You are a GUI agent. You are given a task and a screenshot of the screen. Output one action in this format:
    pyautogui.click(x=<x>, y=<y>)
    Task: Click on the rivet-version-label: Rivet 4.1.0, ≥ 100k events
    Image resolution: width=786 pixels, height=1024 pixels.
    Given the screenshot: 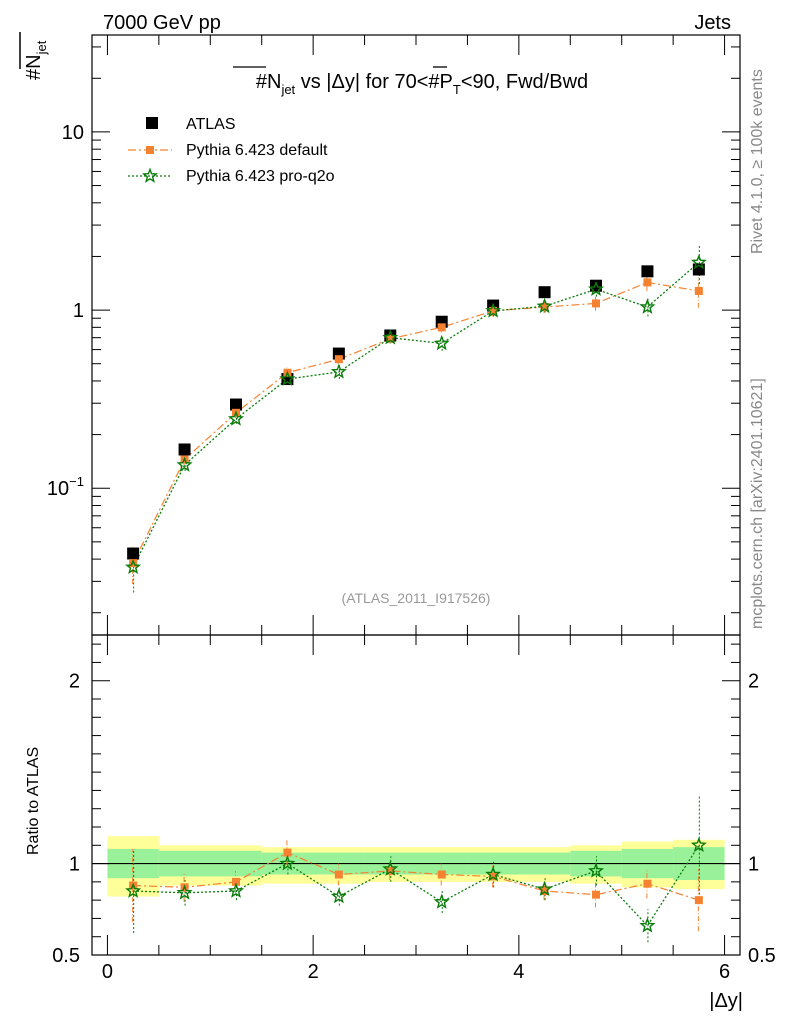 What is the action you would take?
    pyautogui.click(x=757, y=161)
    